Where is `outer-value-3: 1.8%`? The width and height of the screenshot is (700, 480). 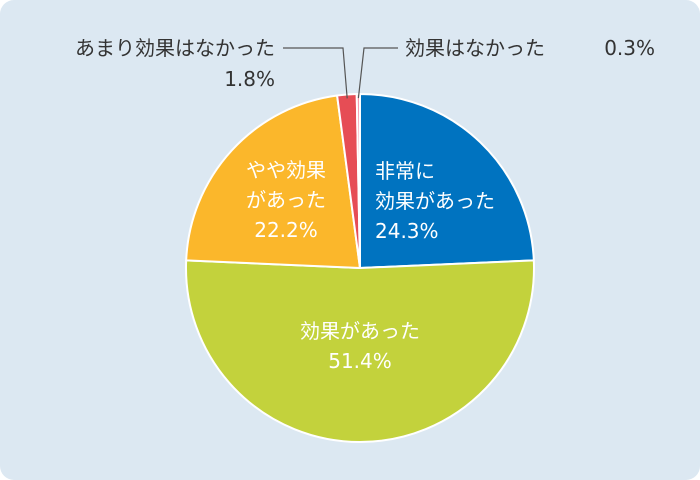
outer-value-3: 1.8% is located at coordinates (249, 79).